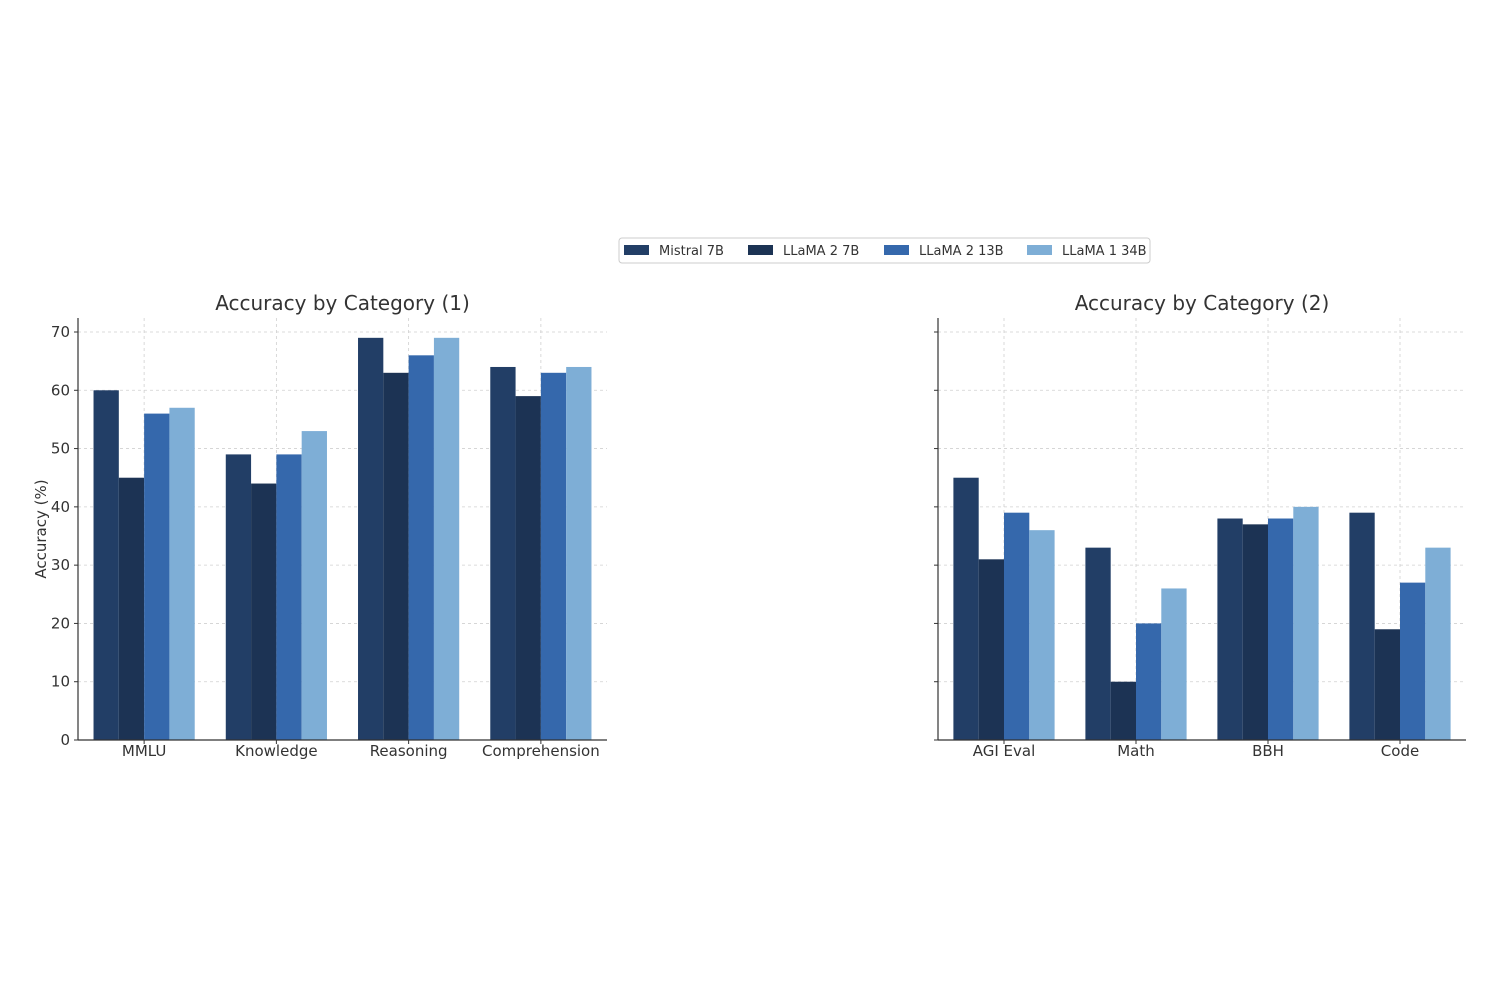 The height and width of the screenshot is (1000, 1500). I want to click on y-tick-label: 50, so click(60, 449).